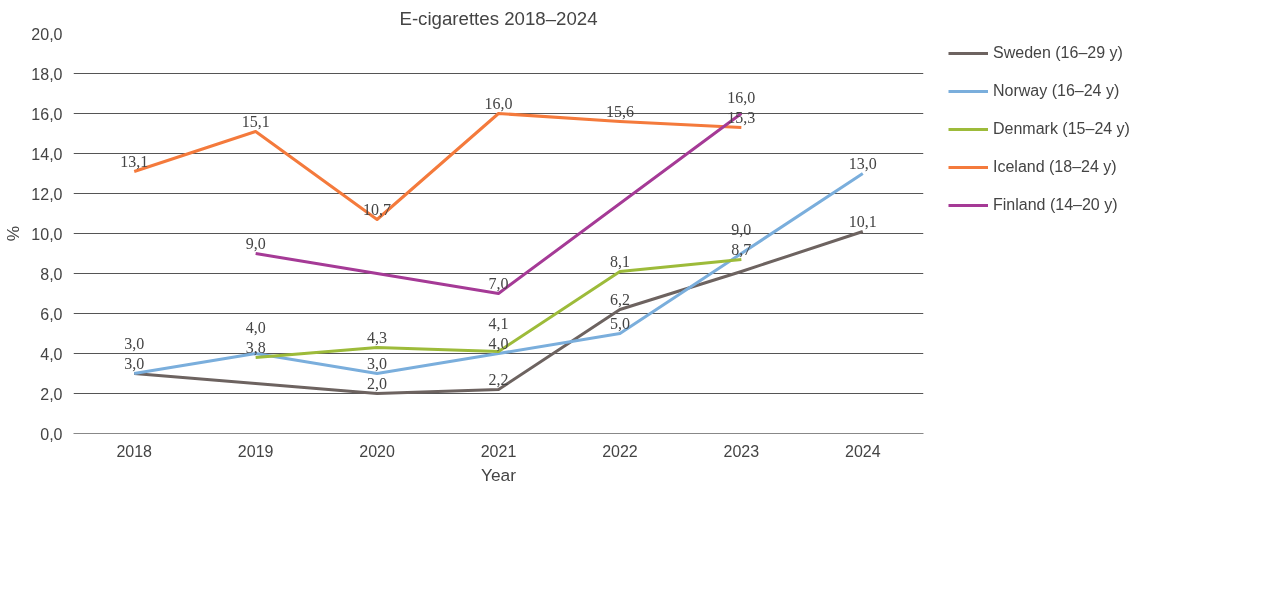 The height and width of the screenshot is (605, 1284). Describe the element at coordinates (498, 18) in the screenshot. I see `chart-title: E-cigarettes 2018–2024` at that location.